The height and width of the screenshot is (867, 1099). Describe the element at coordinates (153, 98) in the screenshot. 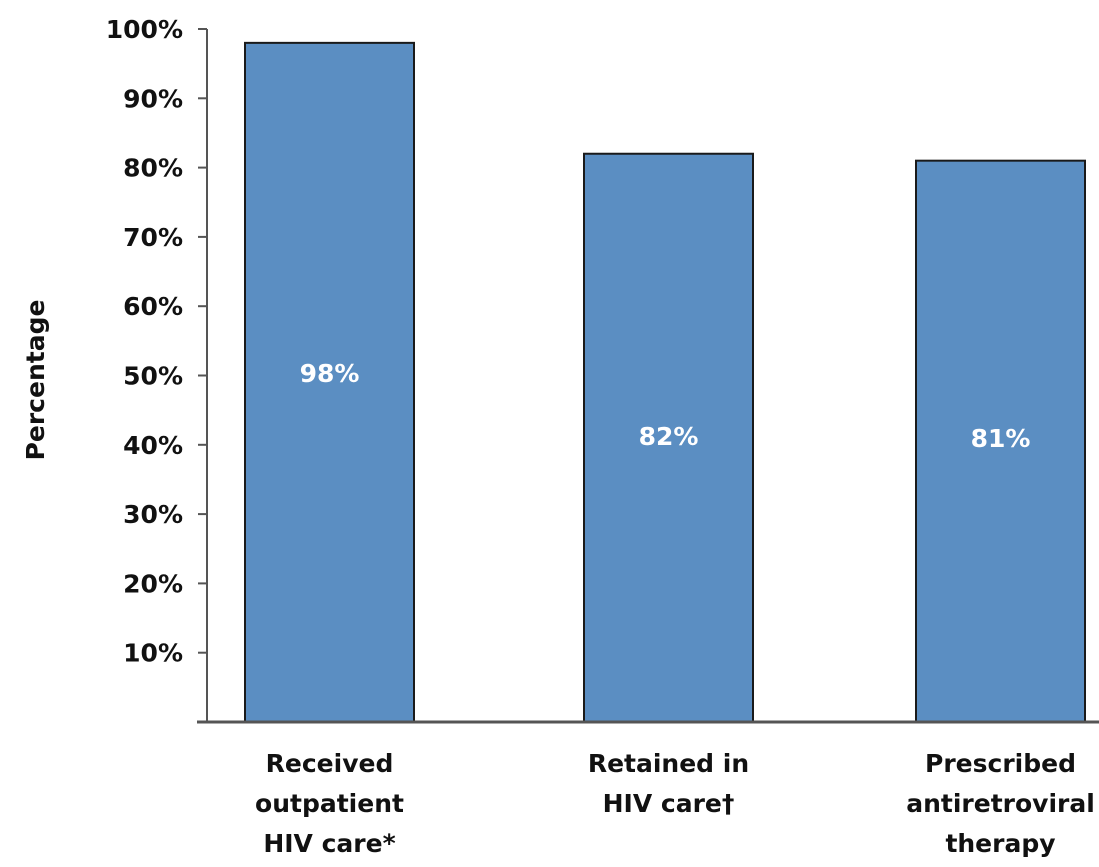

I see `y-tick-label: 90%` at that location.